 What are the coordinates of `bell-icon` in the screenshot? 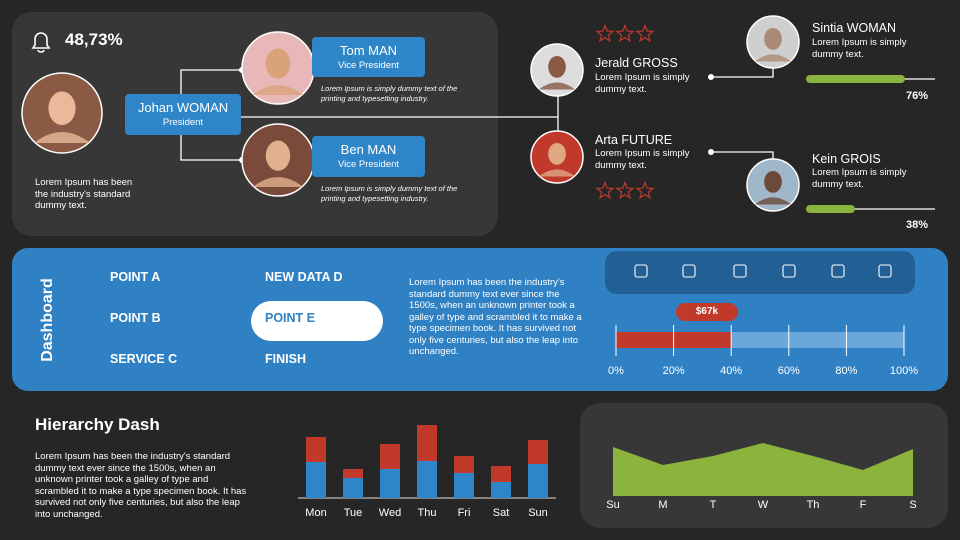 It's located at (41, 42).